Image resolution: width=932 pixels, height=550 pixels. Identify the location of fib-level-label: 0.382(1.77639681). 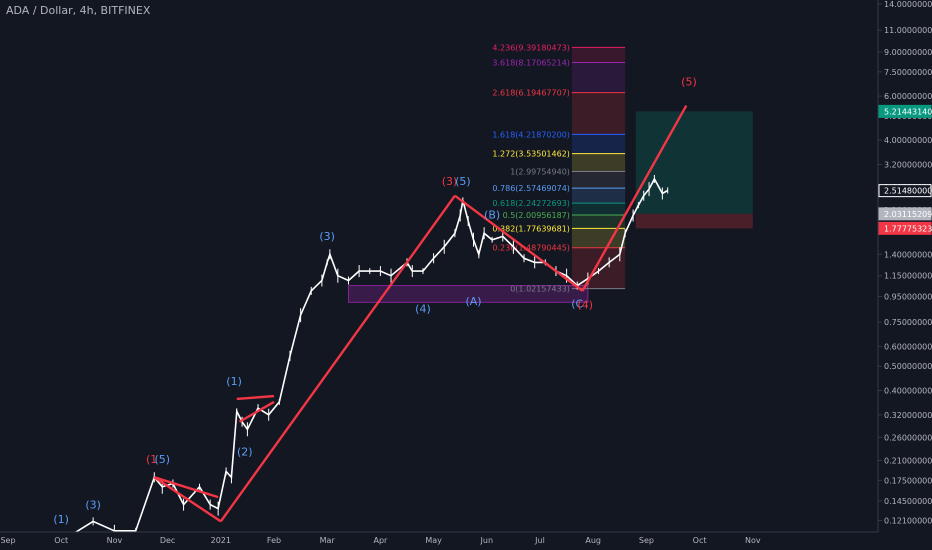
(531, 228).